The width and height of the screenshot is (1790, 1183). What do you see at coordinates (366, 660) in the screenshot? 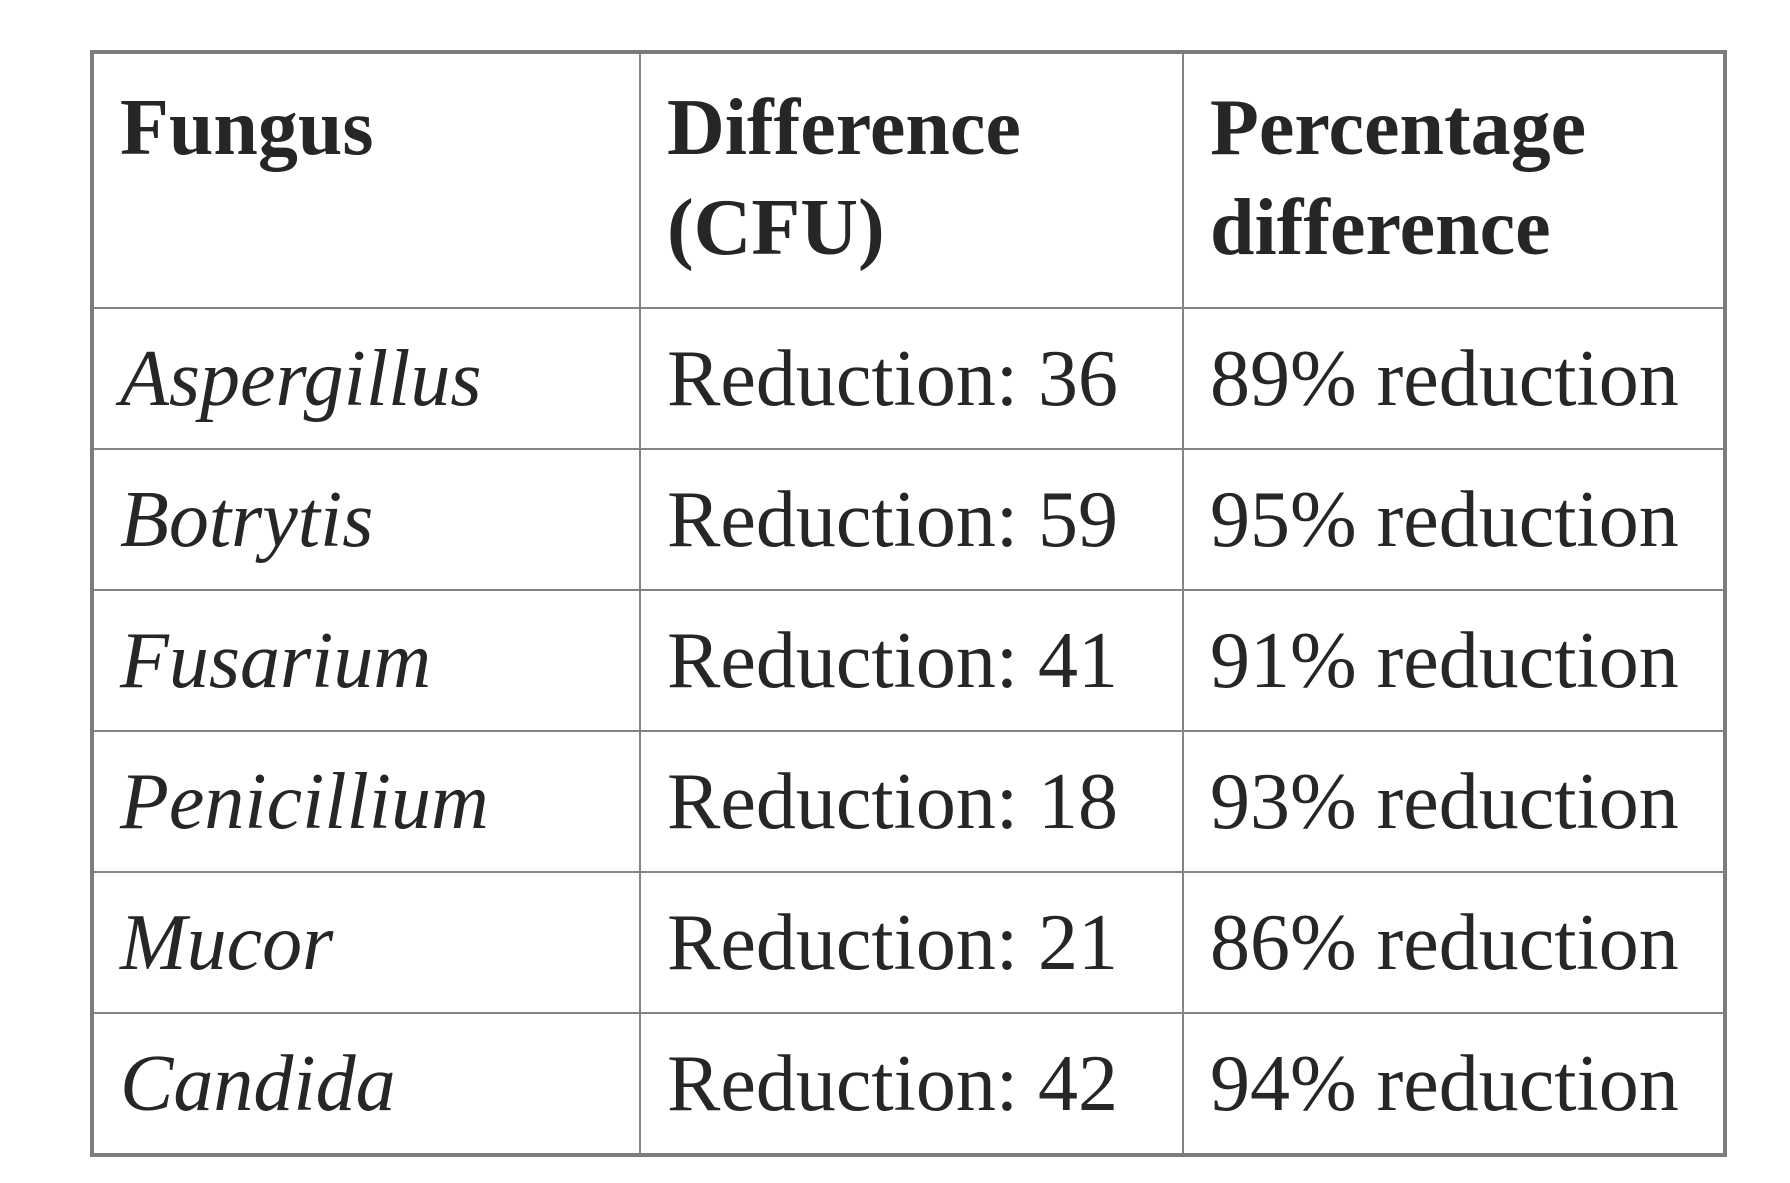
I see `fungus-name-cell: Fusarium` at bounding box center [366, 660].